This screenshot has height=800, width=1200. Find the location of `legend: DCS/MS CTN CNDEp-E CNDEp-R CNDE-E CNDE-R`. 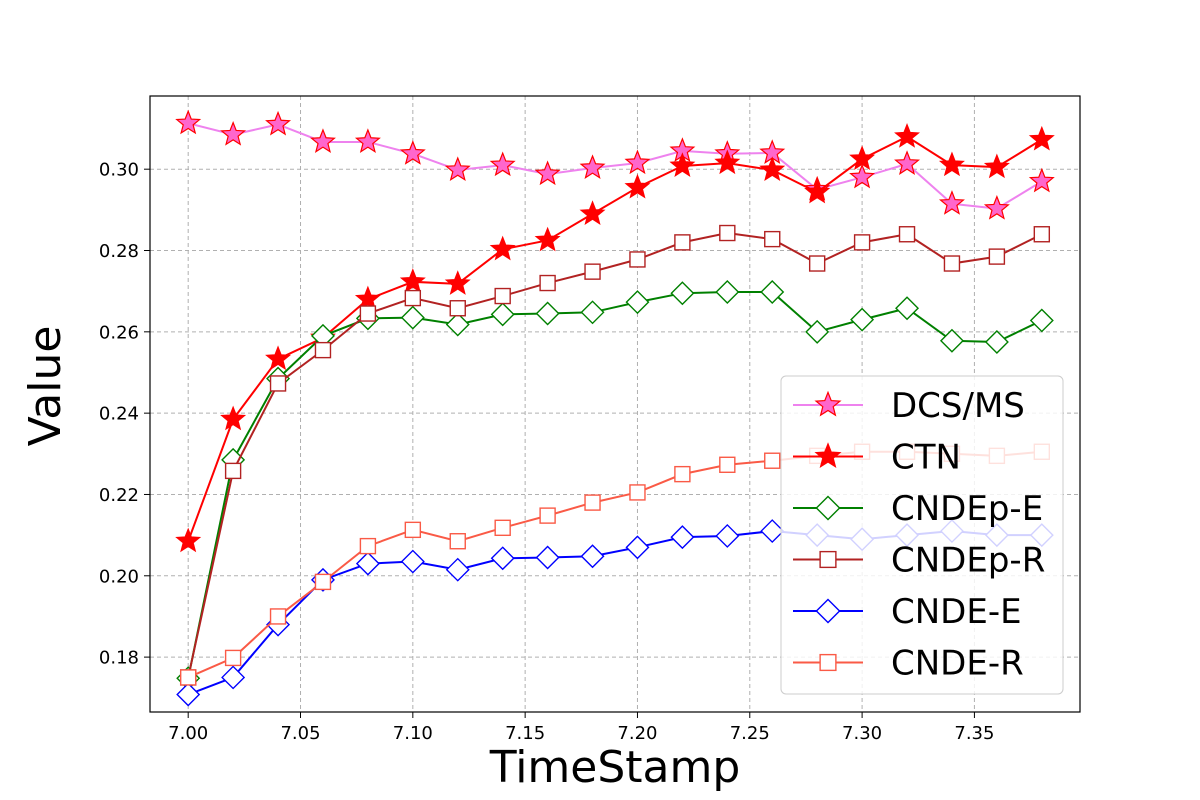

legend: DCS/MS CTN CNDEp-E CNDEp-R CNDE-E CNDE-R is located at coordinates (922, 535).